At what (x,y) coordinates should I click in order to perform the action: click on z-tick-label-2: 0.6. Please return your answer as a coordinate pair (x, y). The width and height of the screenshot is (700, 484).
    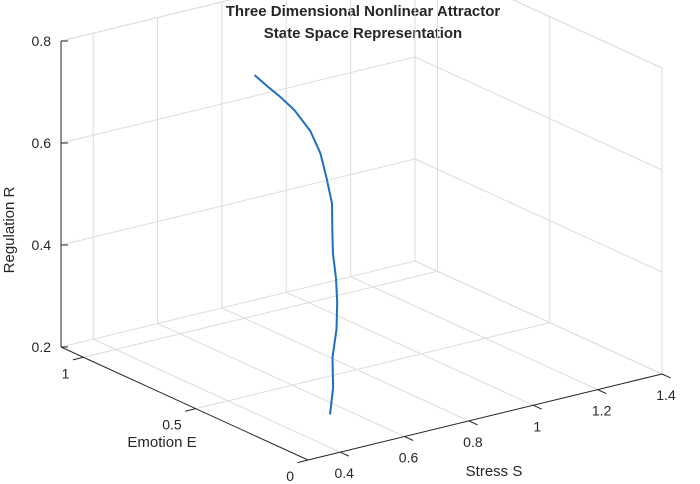
    Looking at the image, I should click on (42, 143).